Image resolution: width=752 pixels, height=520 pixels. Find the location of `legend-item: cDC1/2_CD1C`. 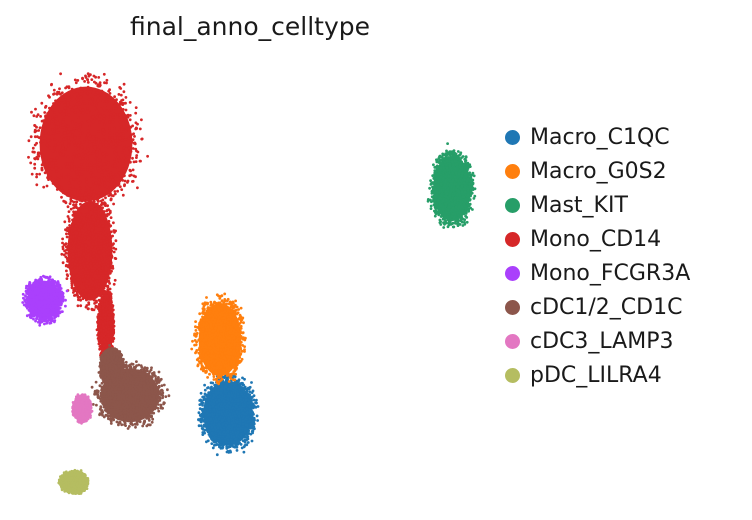

legend-item: cDC1/2_CD1C is located at coordinates (597, 307).